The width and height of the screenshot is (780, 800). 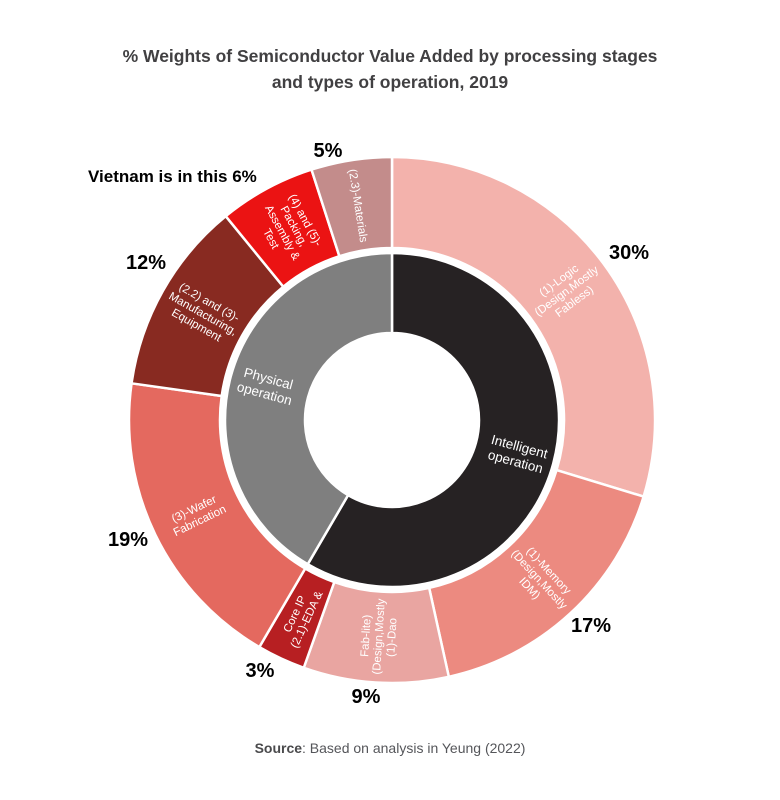 I want to click on outer-segment-label-2: Fab-lite)(Design,Mostly(1)-Dao, so click(x=379, y=636).